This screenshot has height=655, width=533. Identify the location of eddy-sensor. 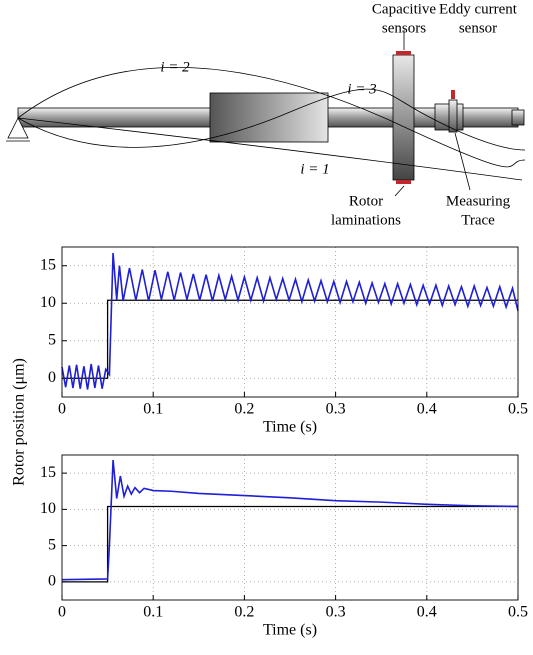
(453, 94).